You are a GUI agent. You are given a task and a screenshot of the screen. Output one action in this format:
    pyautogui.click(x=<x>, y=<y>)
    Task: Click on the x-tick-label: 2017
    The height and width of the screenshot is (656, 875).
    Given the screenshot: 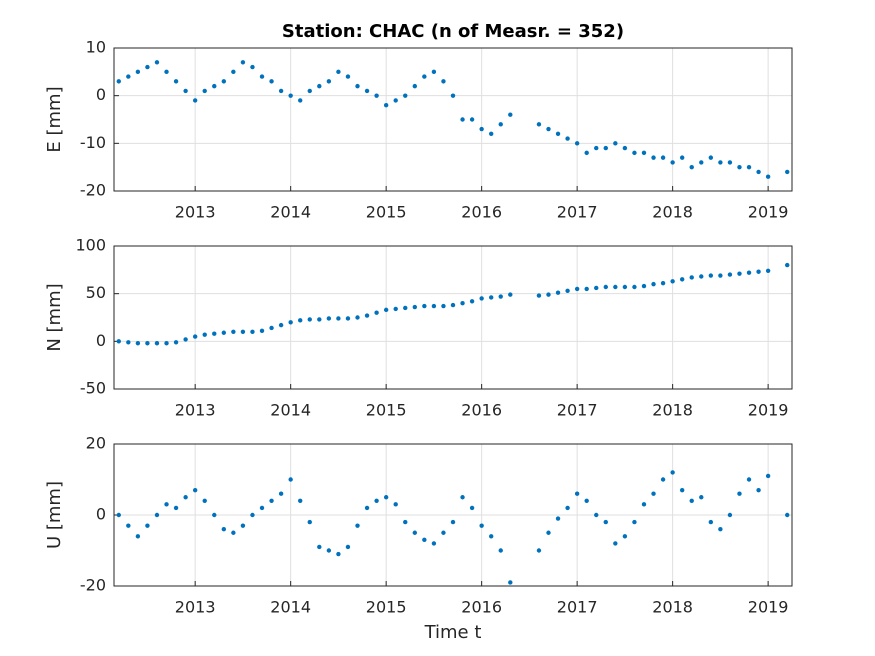 What is the action you would take?
    pyautogui.click(x=577, y=410)
    